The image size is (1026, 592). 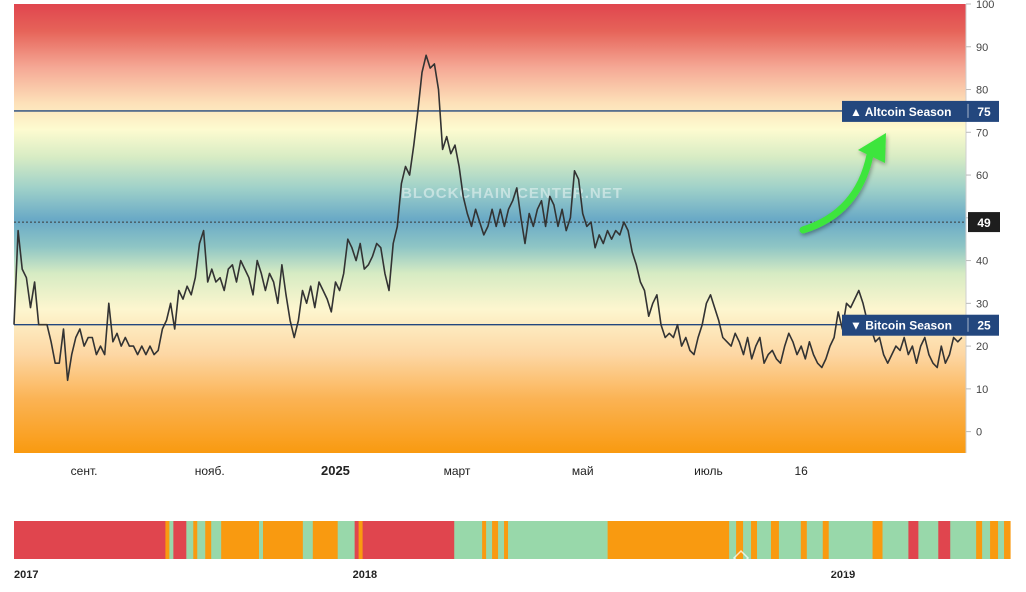 I want to click on x-tick-label: март, so click(x=457, y=471).